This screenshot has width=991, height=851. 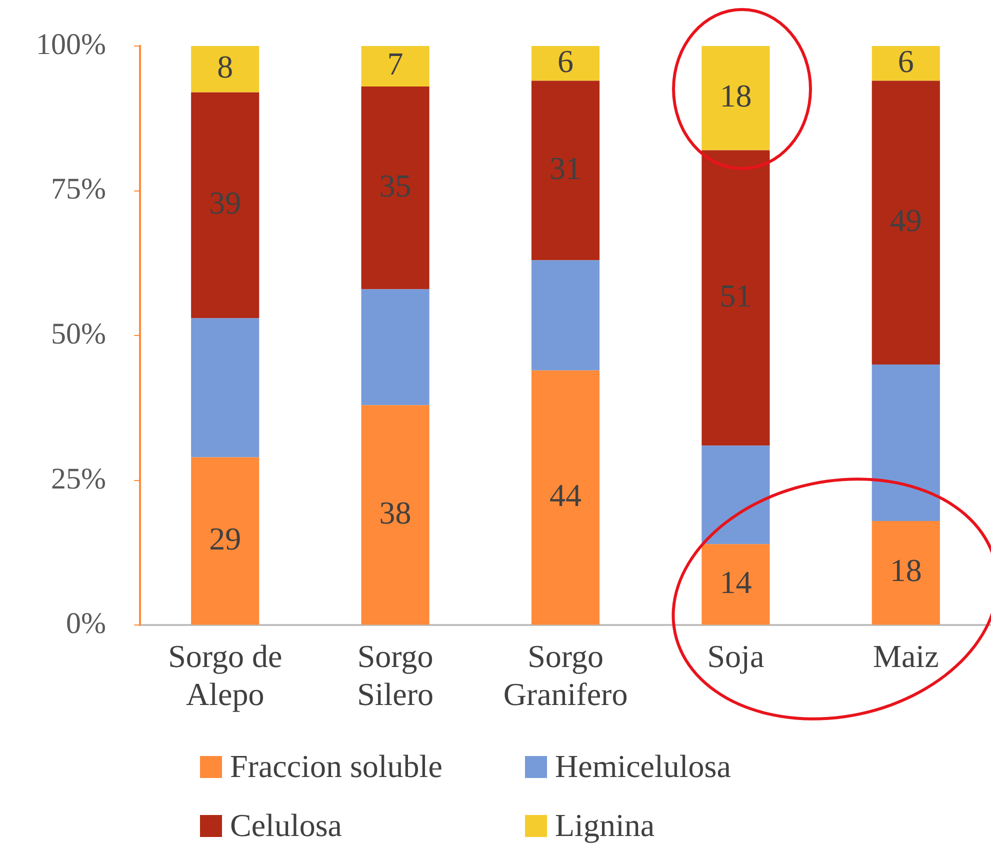 I want to click on data-label: 7, so click(x=395, y=64).